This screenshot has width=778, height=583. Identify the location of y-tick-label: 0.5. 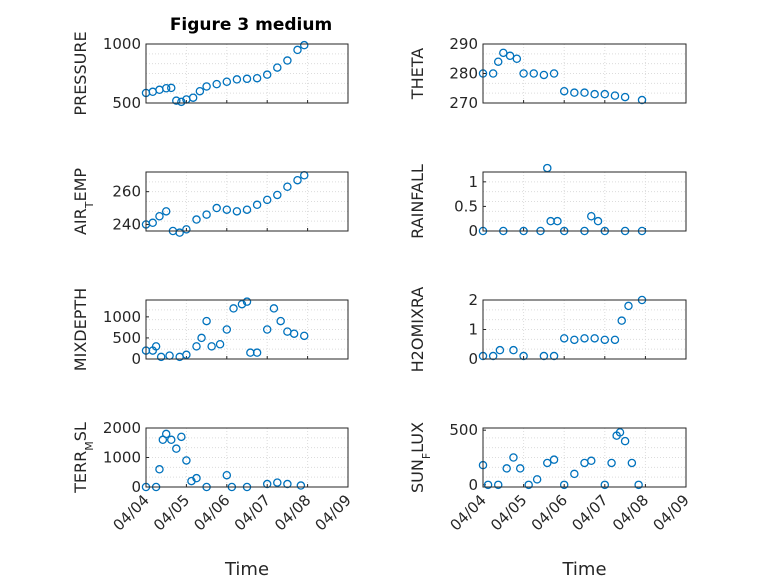
(466, 206).